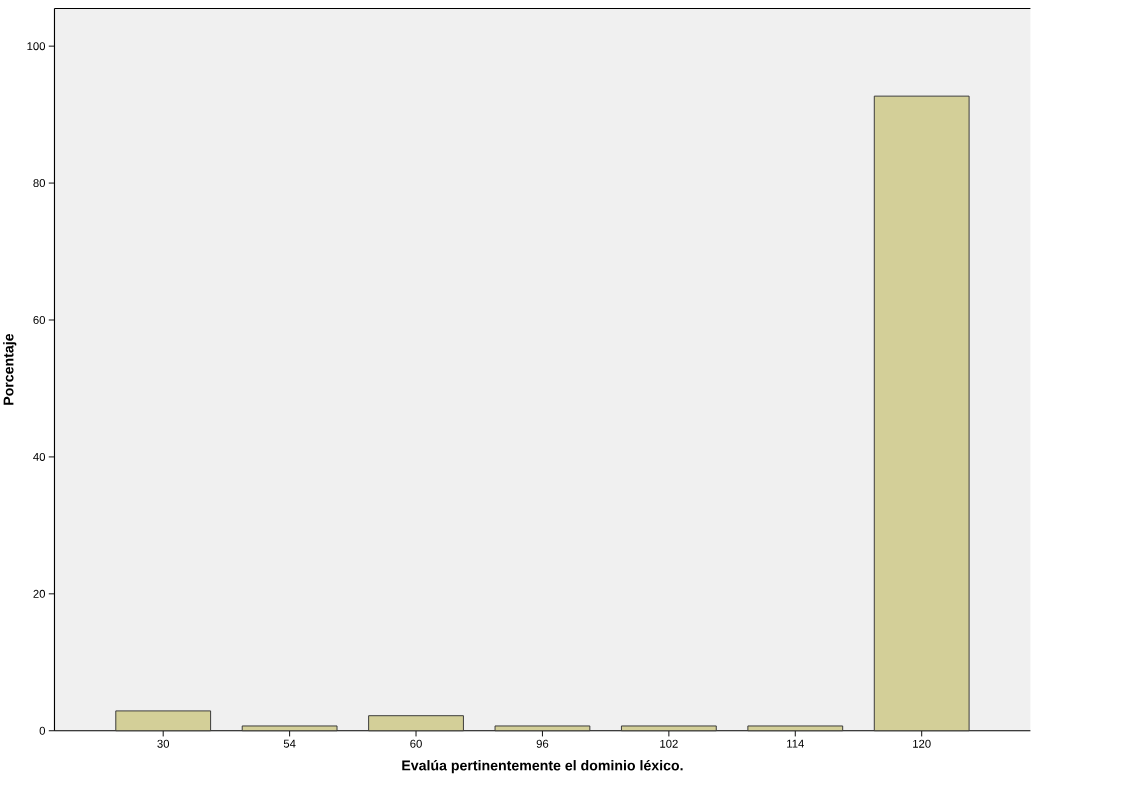 The height and width of the screenshot is (812, 1141). I want to click on y-tick-label: 40, so click(39, 456).